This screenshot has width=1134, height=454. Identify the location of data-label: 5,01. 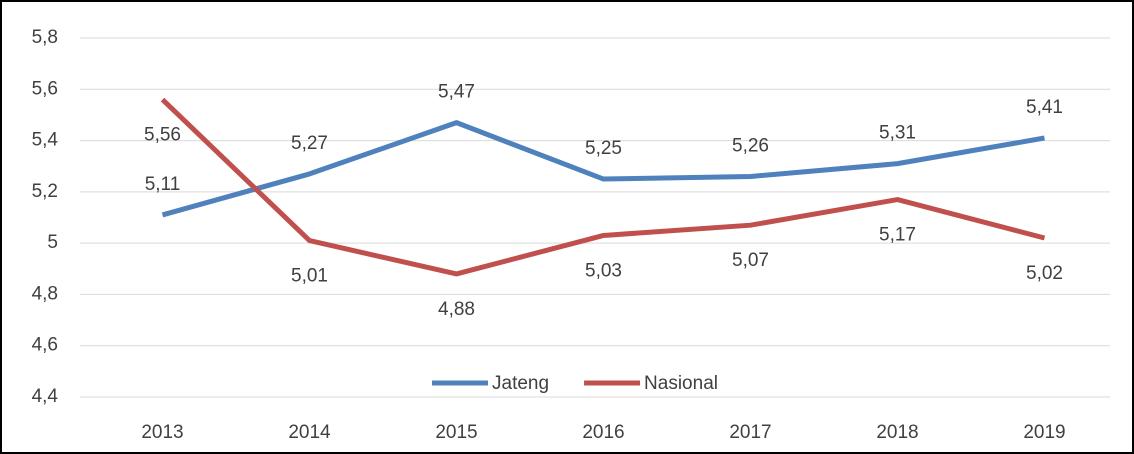
(309, 276).